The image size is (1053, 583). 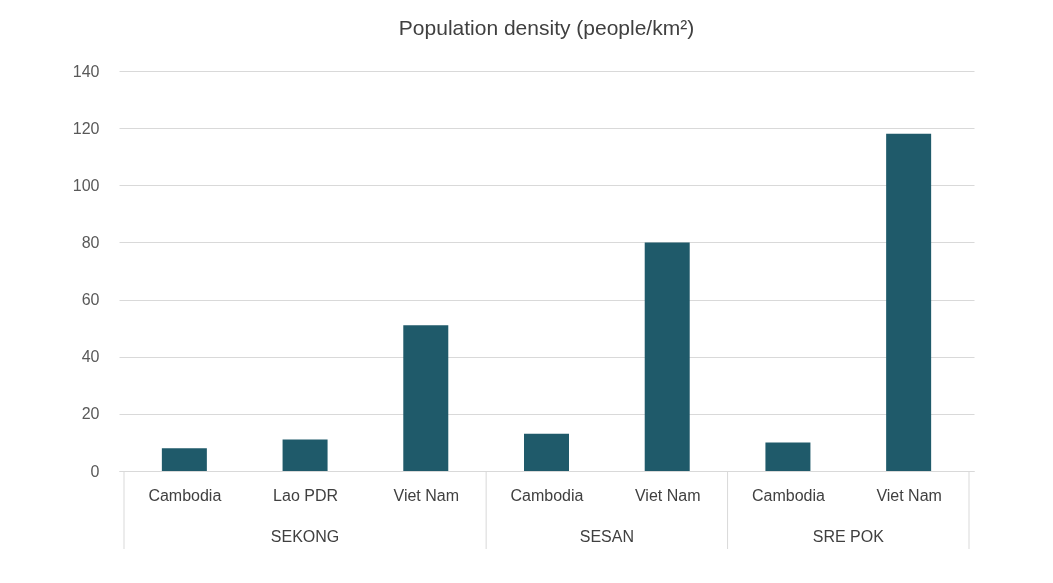 What do you see at coordinates (95, 471) in the screenshot?
I see `y-tick-label: 0` at bounding box center [95, 471].